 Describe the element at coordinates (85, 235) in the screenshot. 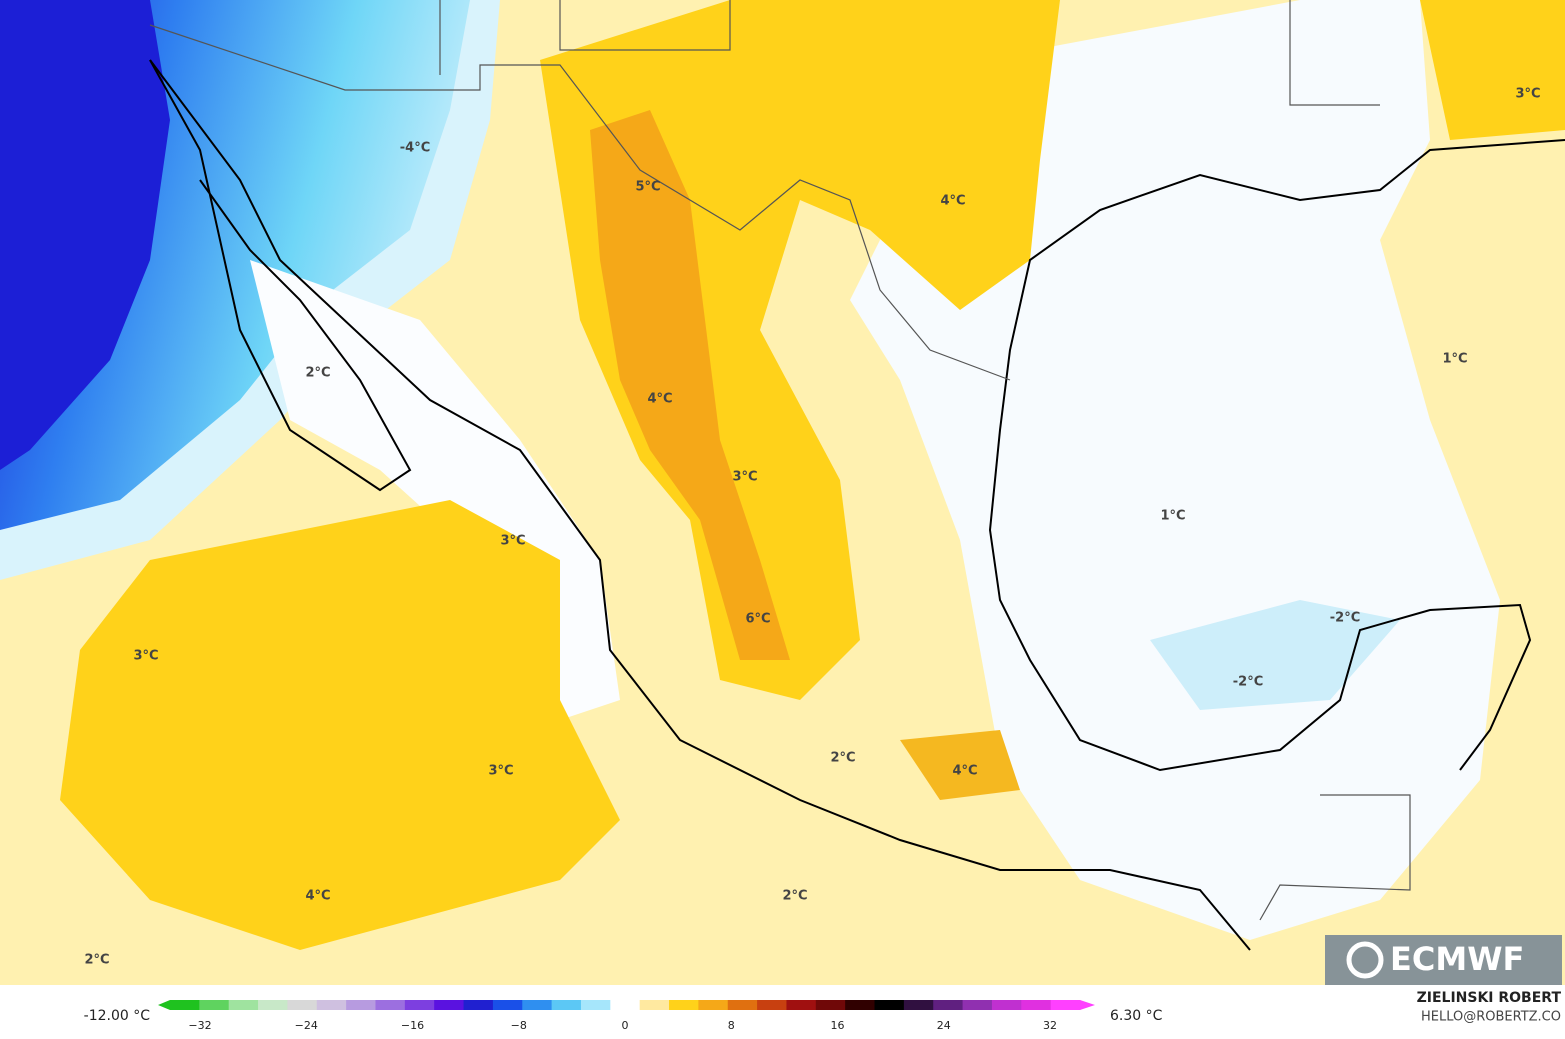

I see `cold-core` at that location.